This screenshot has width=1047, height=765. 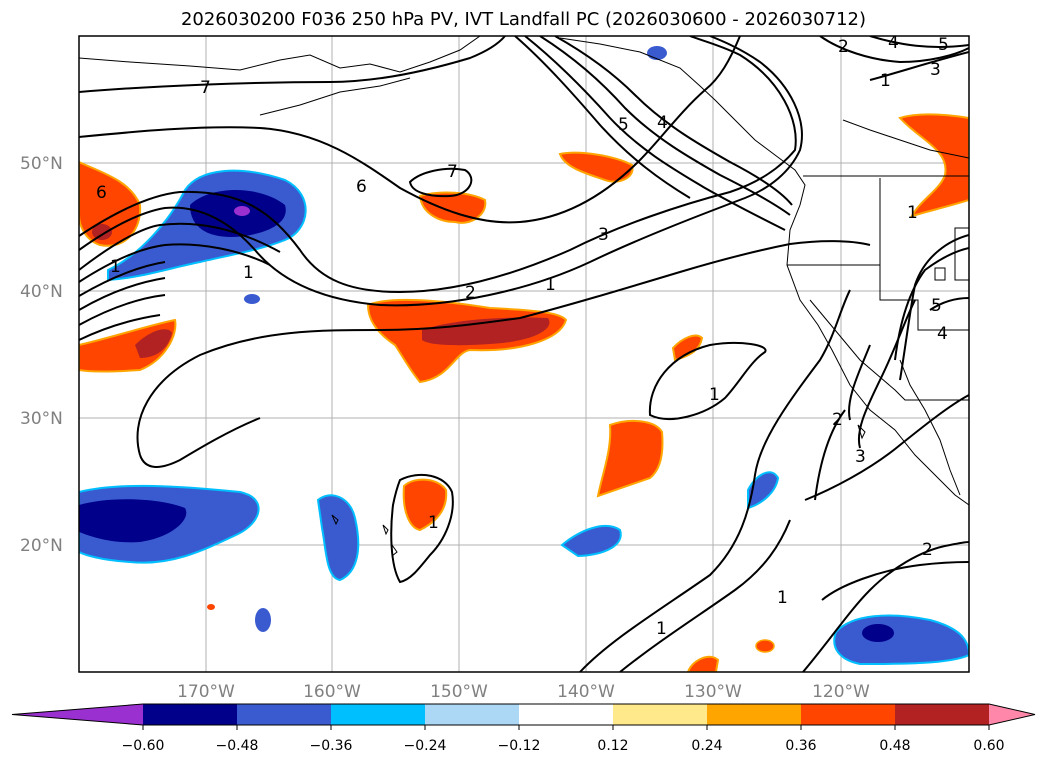 I want to click on colorbar-extend-high, so click(x=1012, y=714).